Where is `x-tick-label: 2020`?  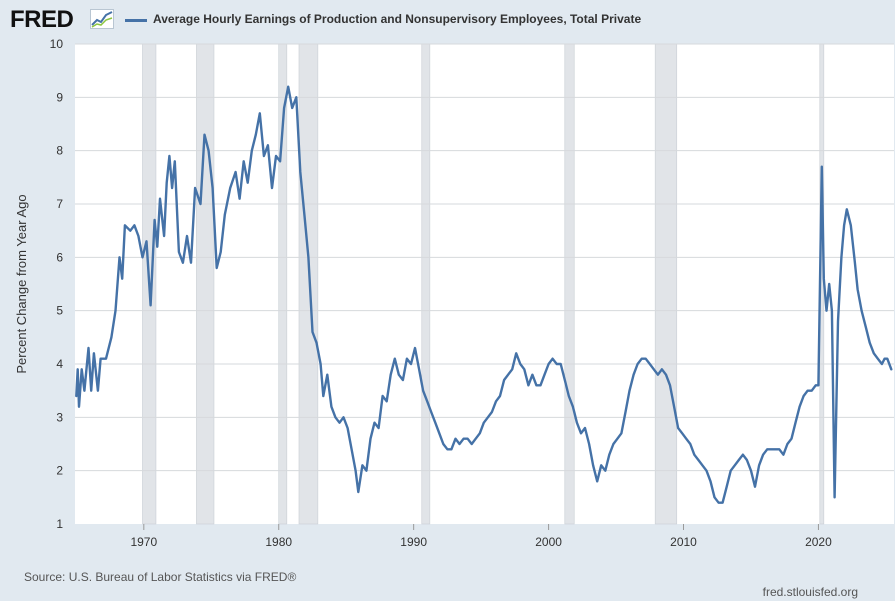 x-tick-label: 2020 is located at coordinates (818, 542).